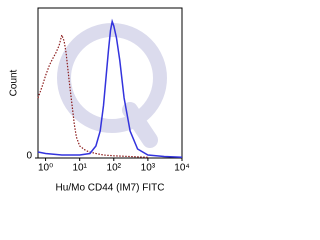 This screenshot has width=320, height=240. Describe the element at coordinates (148, 168) in the screenshot. I see `x-tick-label: 10³` at that location.